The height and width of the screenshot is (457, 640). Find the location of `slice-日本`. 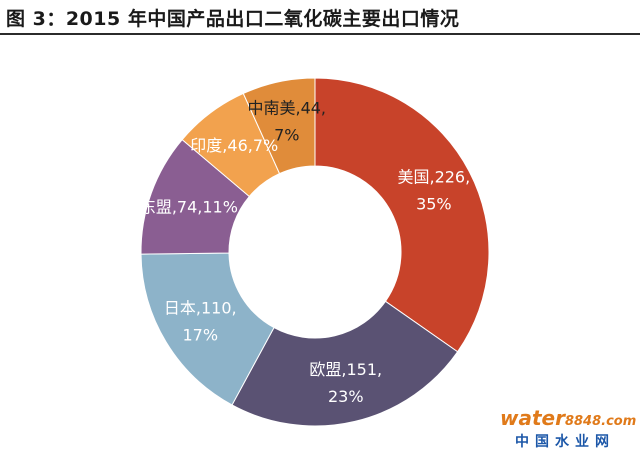

slice-日本 is located at coordinates (207, 329).